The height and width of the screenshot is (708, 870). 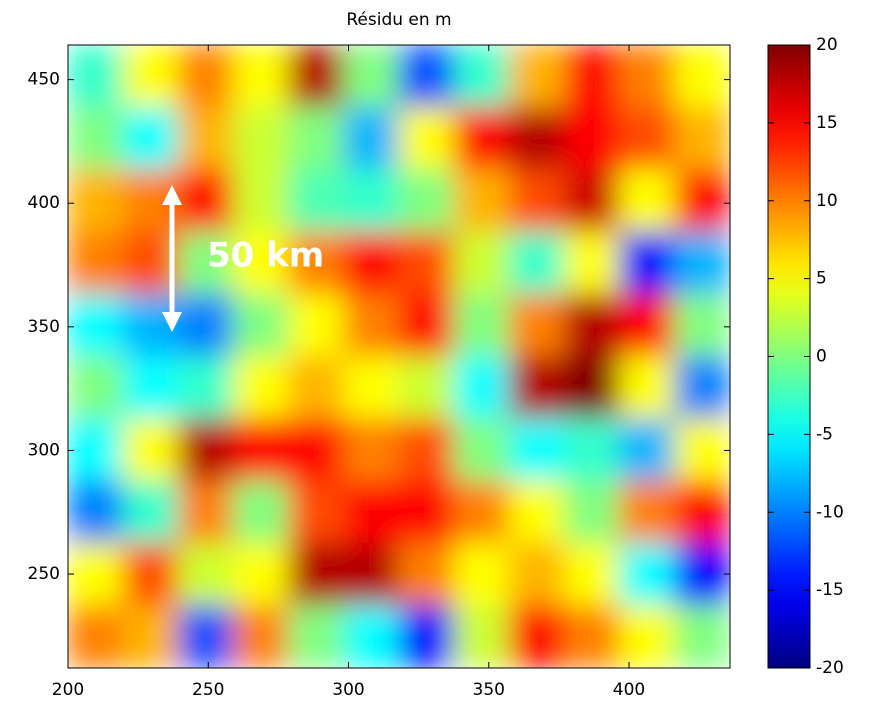 What do you see at coordinates (398, 20) in the screenshot?
I see `chart-title: Résidu en m` at bounding box center [398, 20].